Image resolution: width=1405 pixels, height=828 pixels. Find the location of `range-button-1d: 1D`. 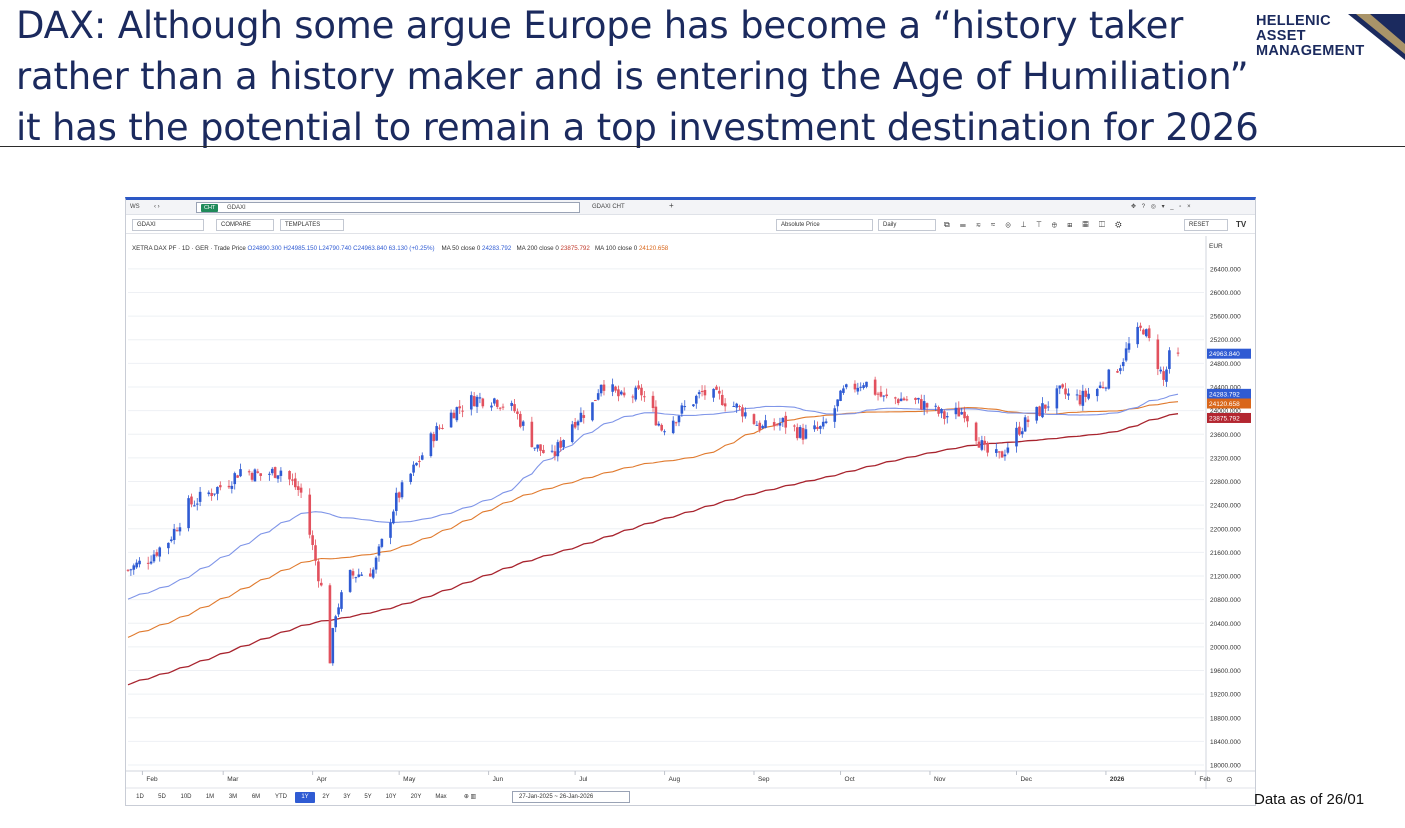

range-button-1d: 1D is located at coordinates (140, 797).